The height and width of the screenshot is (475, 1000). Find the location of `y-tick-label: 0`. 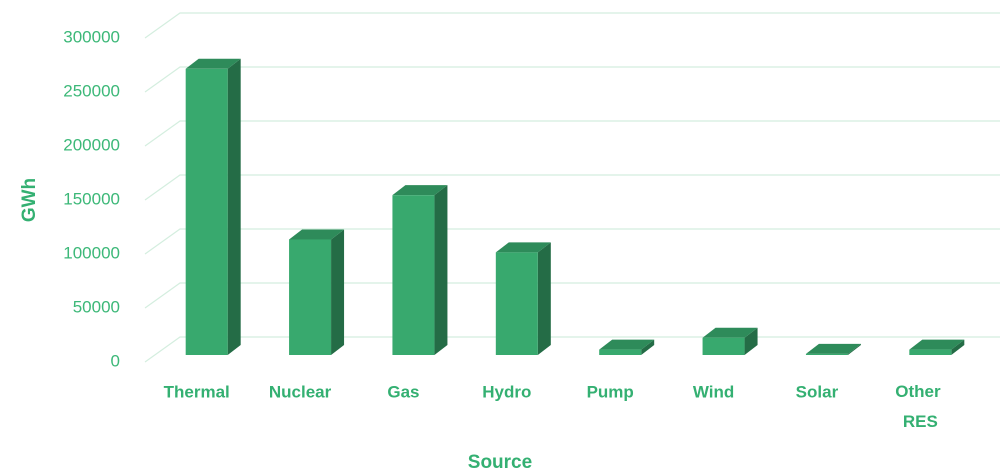

y-tick-label: 0 is located at coordinates (115, 360).